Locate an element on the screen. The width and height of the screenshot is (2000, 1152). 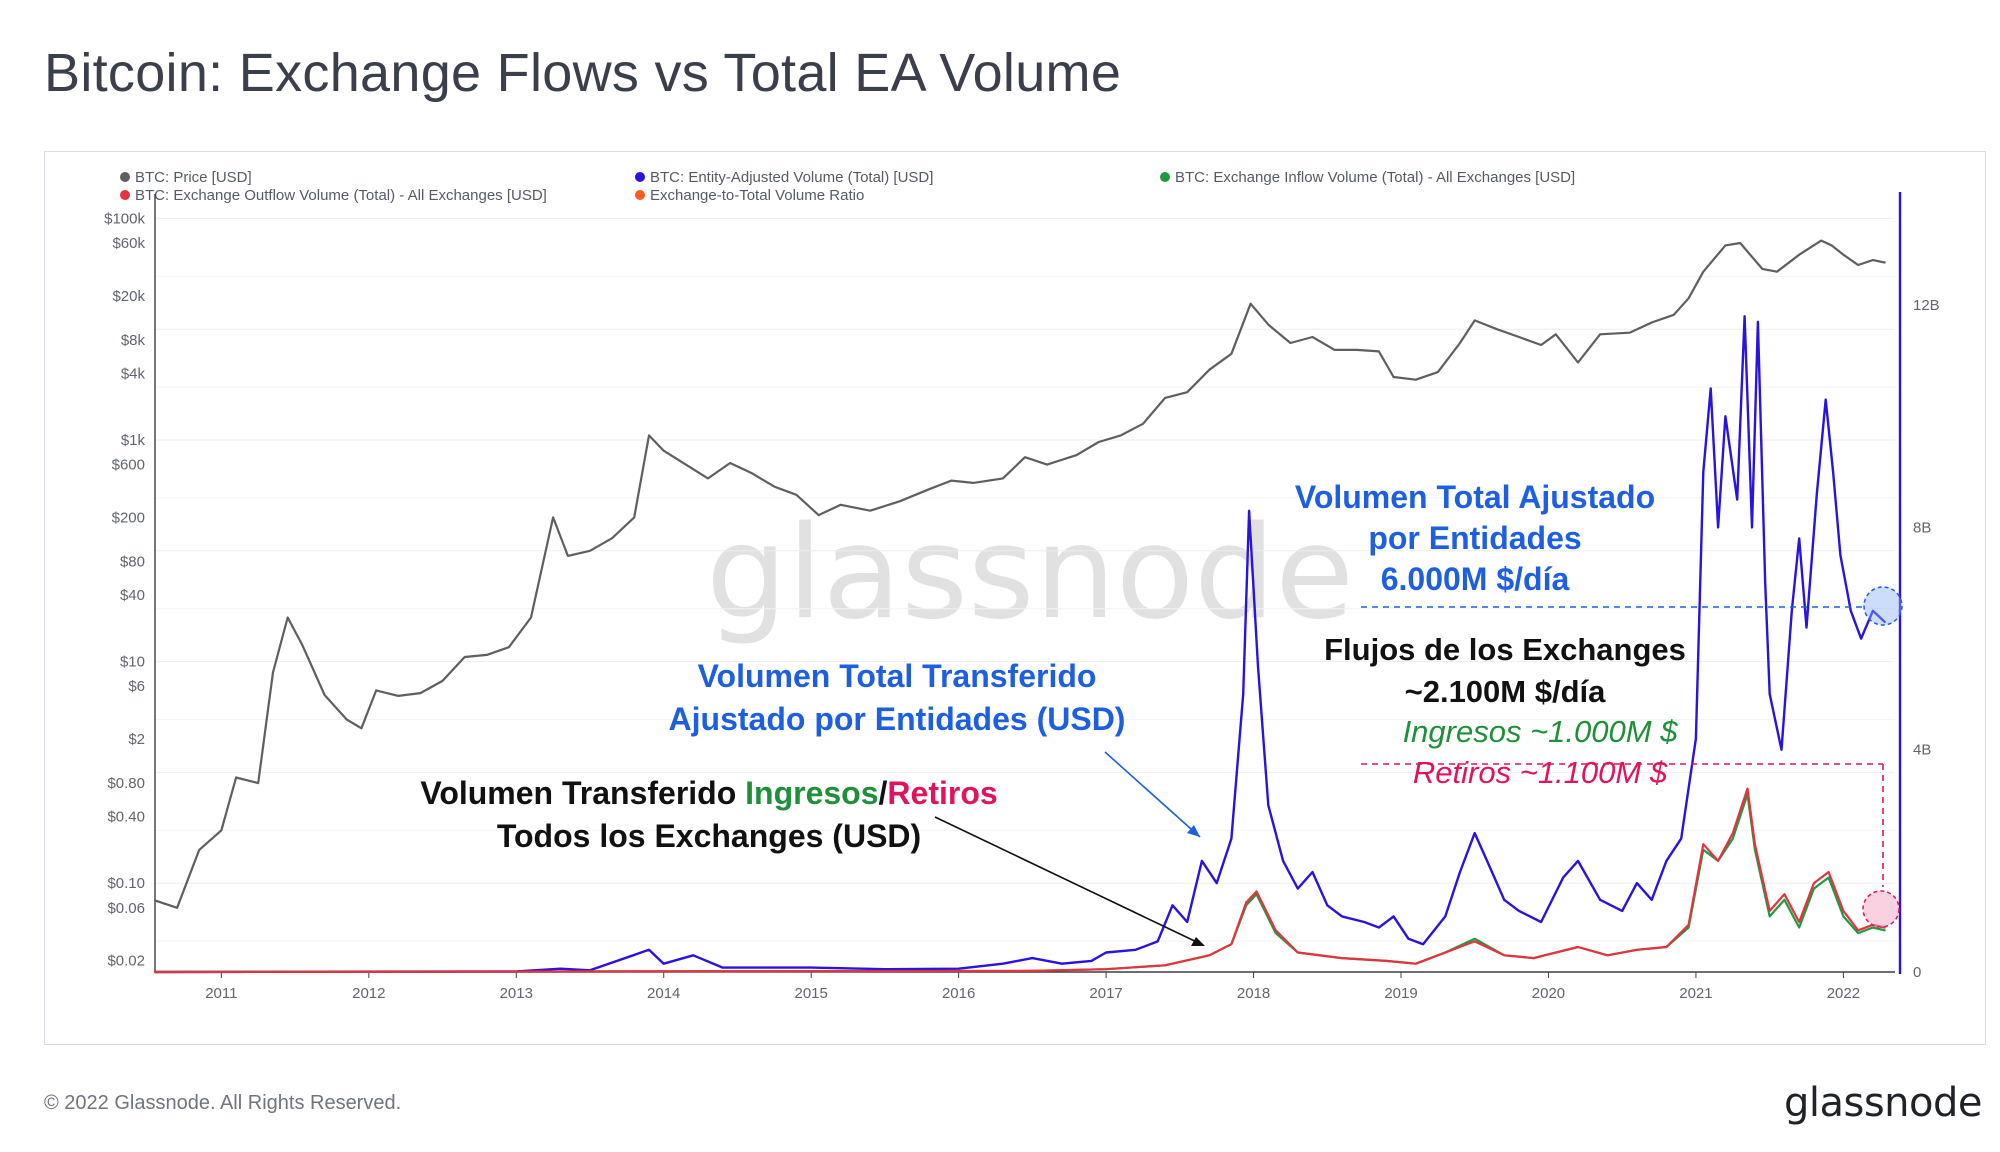
annotation-in-out-line1: Volumen Transferido Ingresos/Retiros is located at coordinates (708, 793).